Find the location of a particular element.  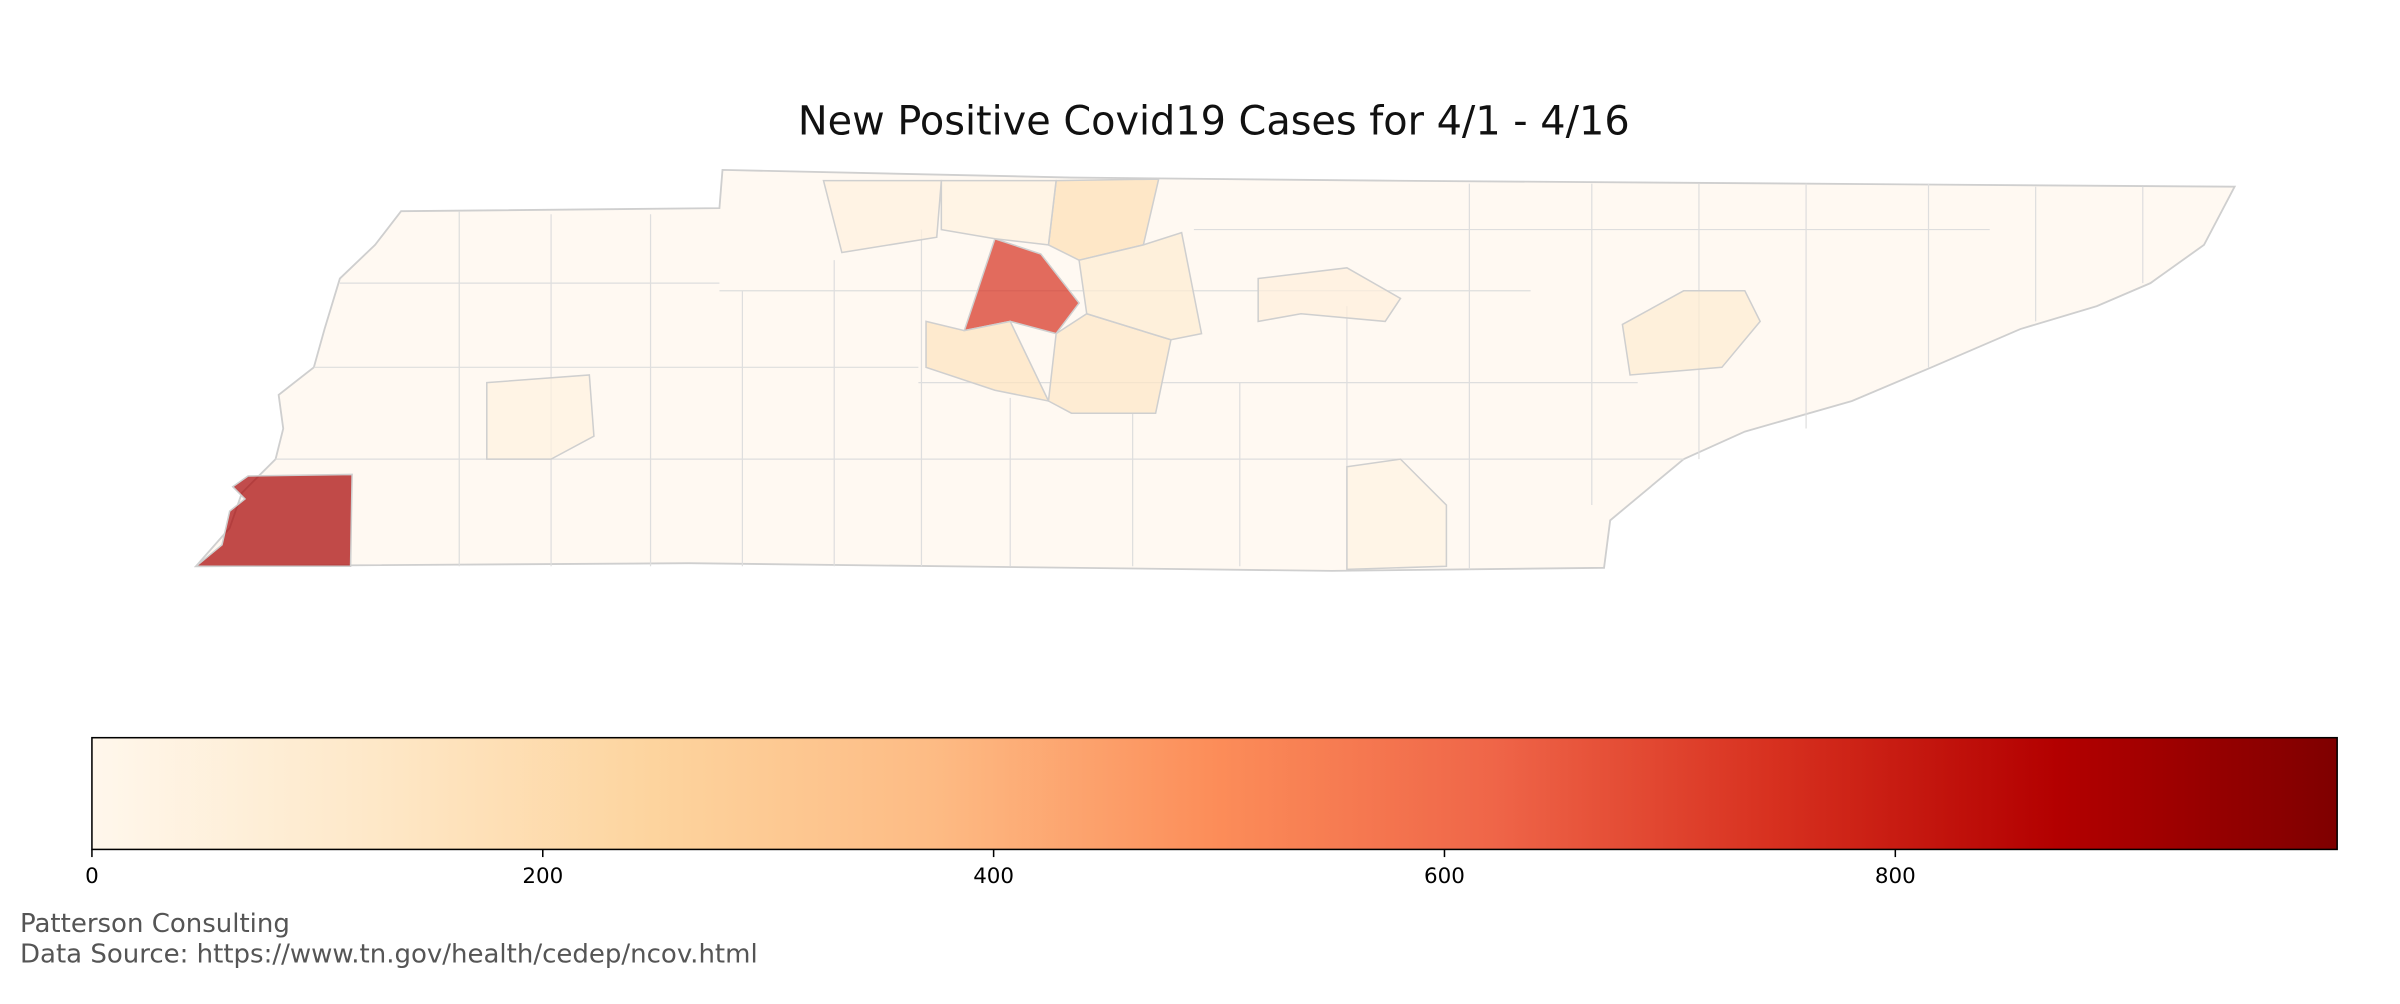

tick-label: 600 is located at coordinates (1444, 876).